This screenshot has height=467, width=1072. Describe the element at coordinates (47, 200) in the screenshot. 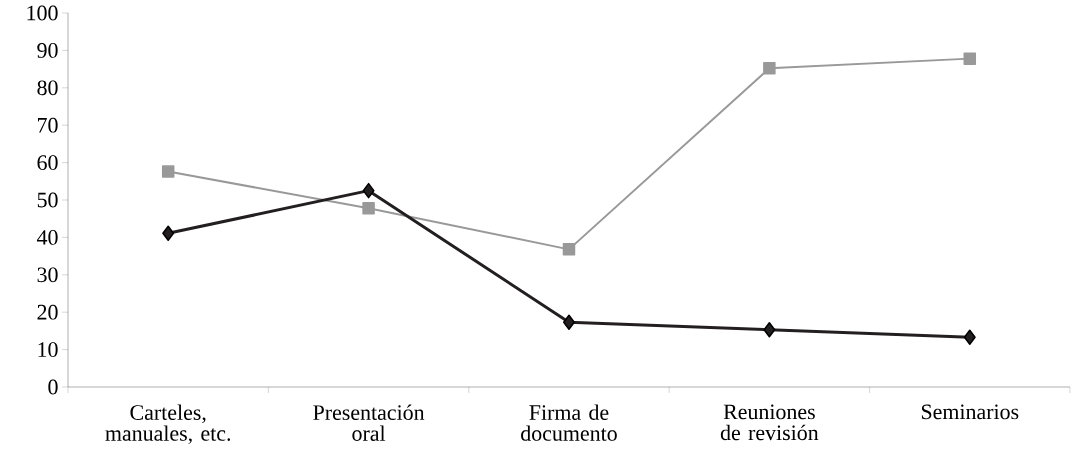

I see `y-tick-label: 50` at that location.